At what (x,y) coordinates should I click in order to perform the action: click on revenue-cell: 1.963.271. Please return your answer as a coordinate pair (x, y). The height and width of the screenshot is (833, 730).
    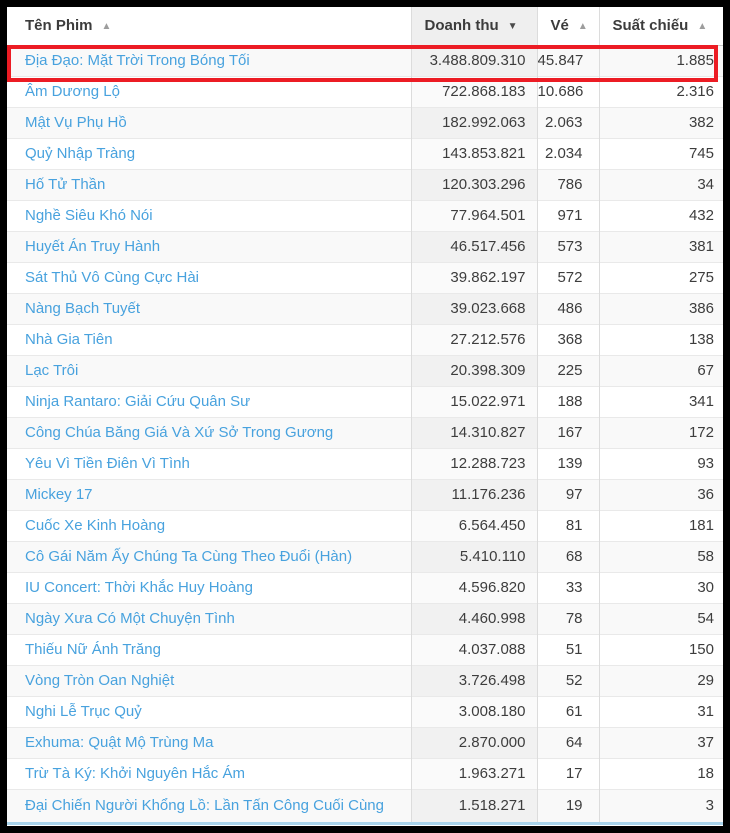
    Looking at the image, I should click on (473, 773).